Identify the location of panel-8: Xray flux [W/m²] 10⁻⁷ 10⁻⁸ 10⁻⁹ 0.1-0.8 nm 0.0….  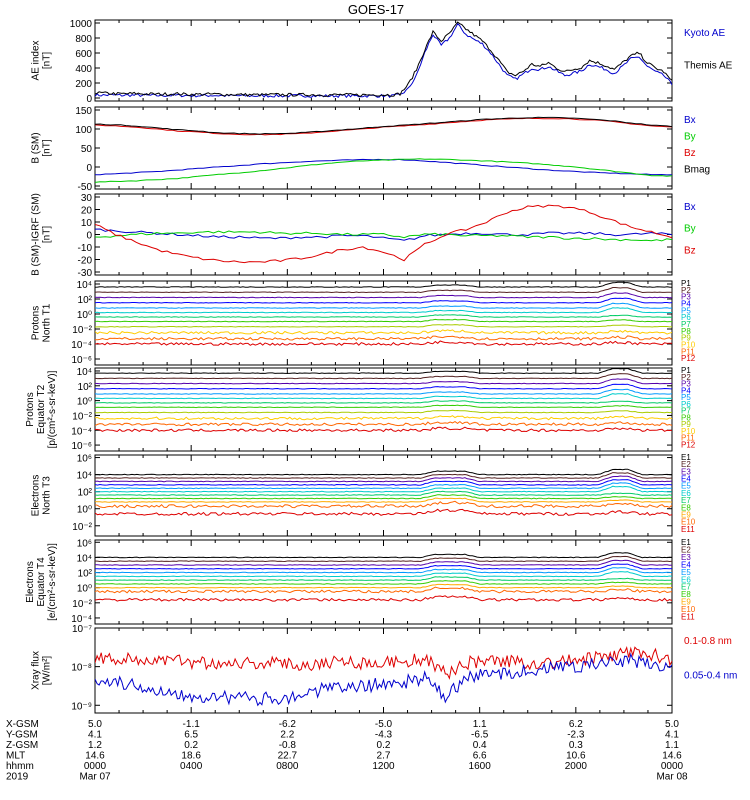
(384, 669).